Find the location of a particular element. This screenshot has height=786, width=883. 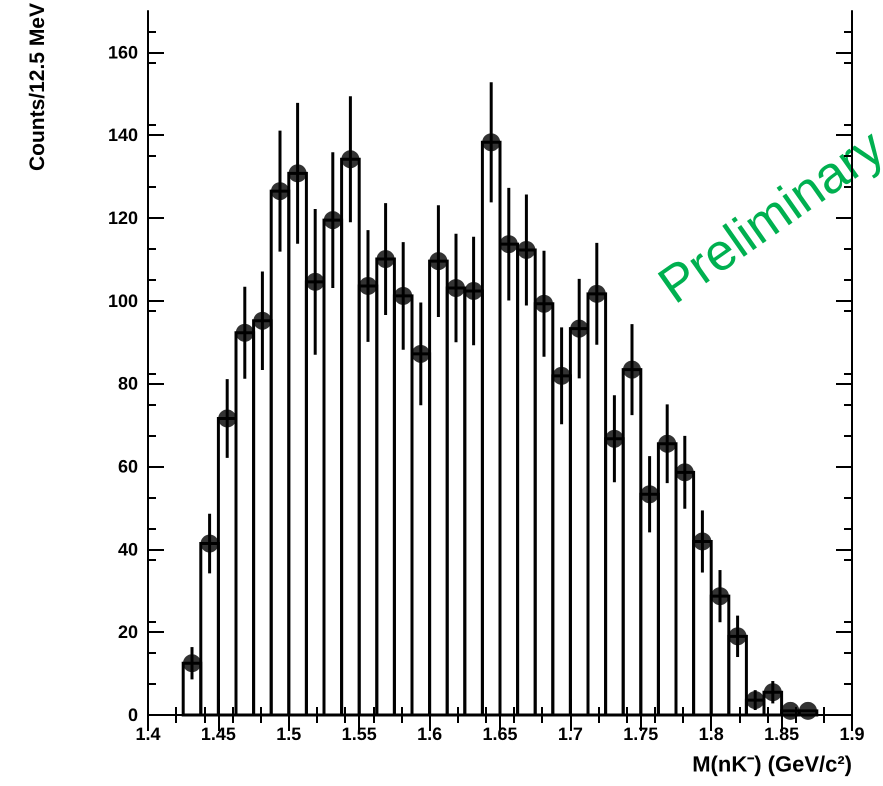

x-tick-label: 1.8 is located at coordinates (711, 734).